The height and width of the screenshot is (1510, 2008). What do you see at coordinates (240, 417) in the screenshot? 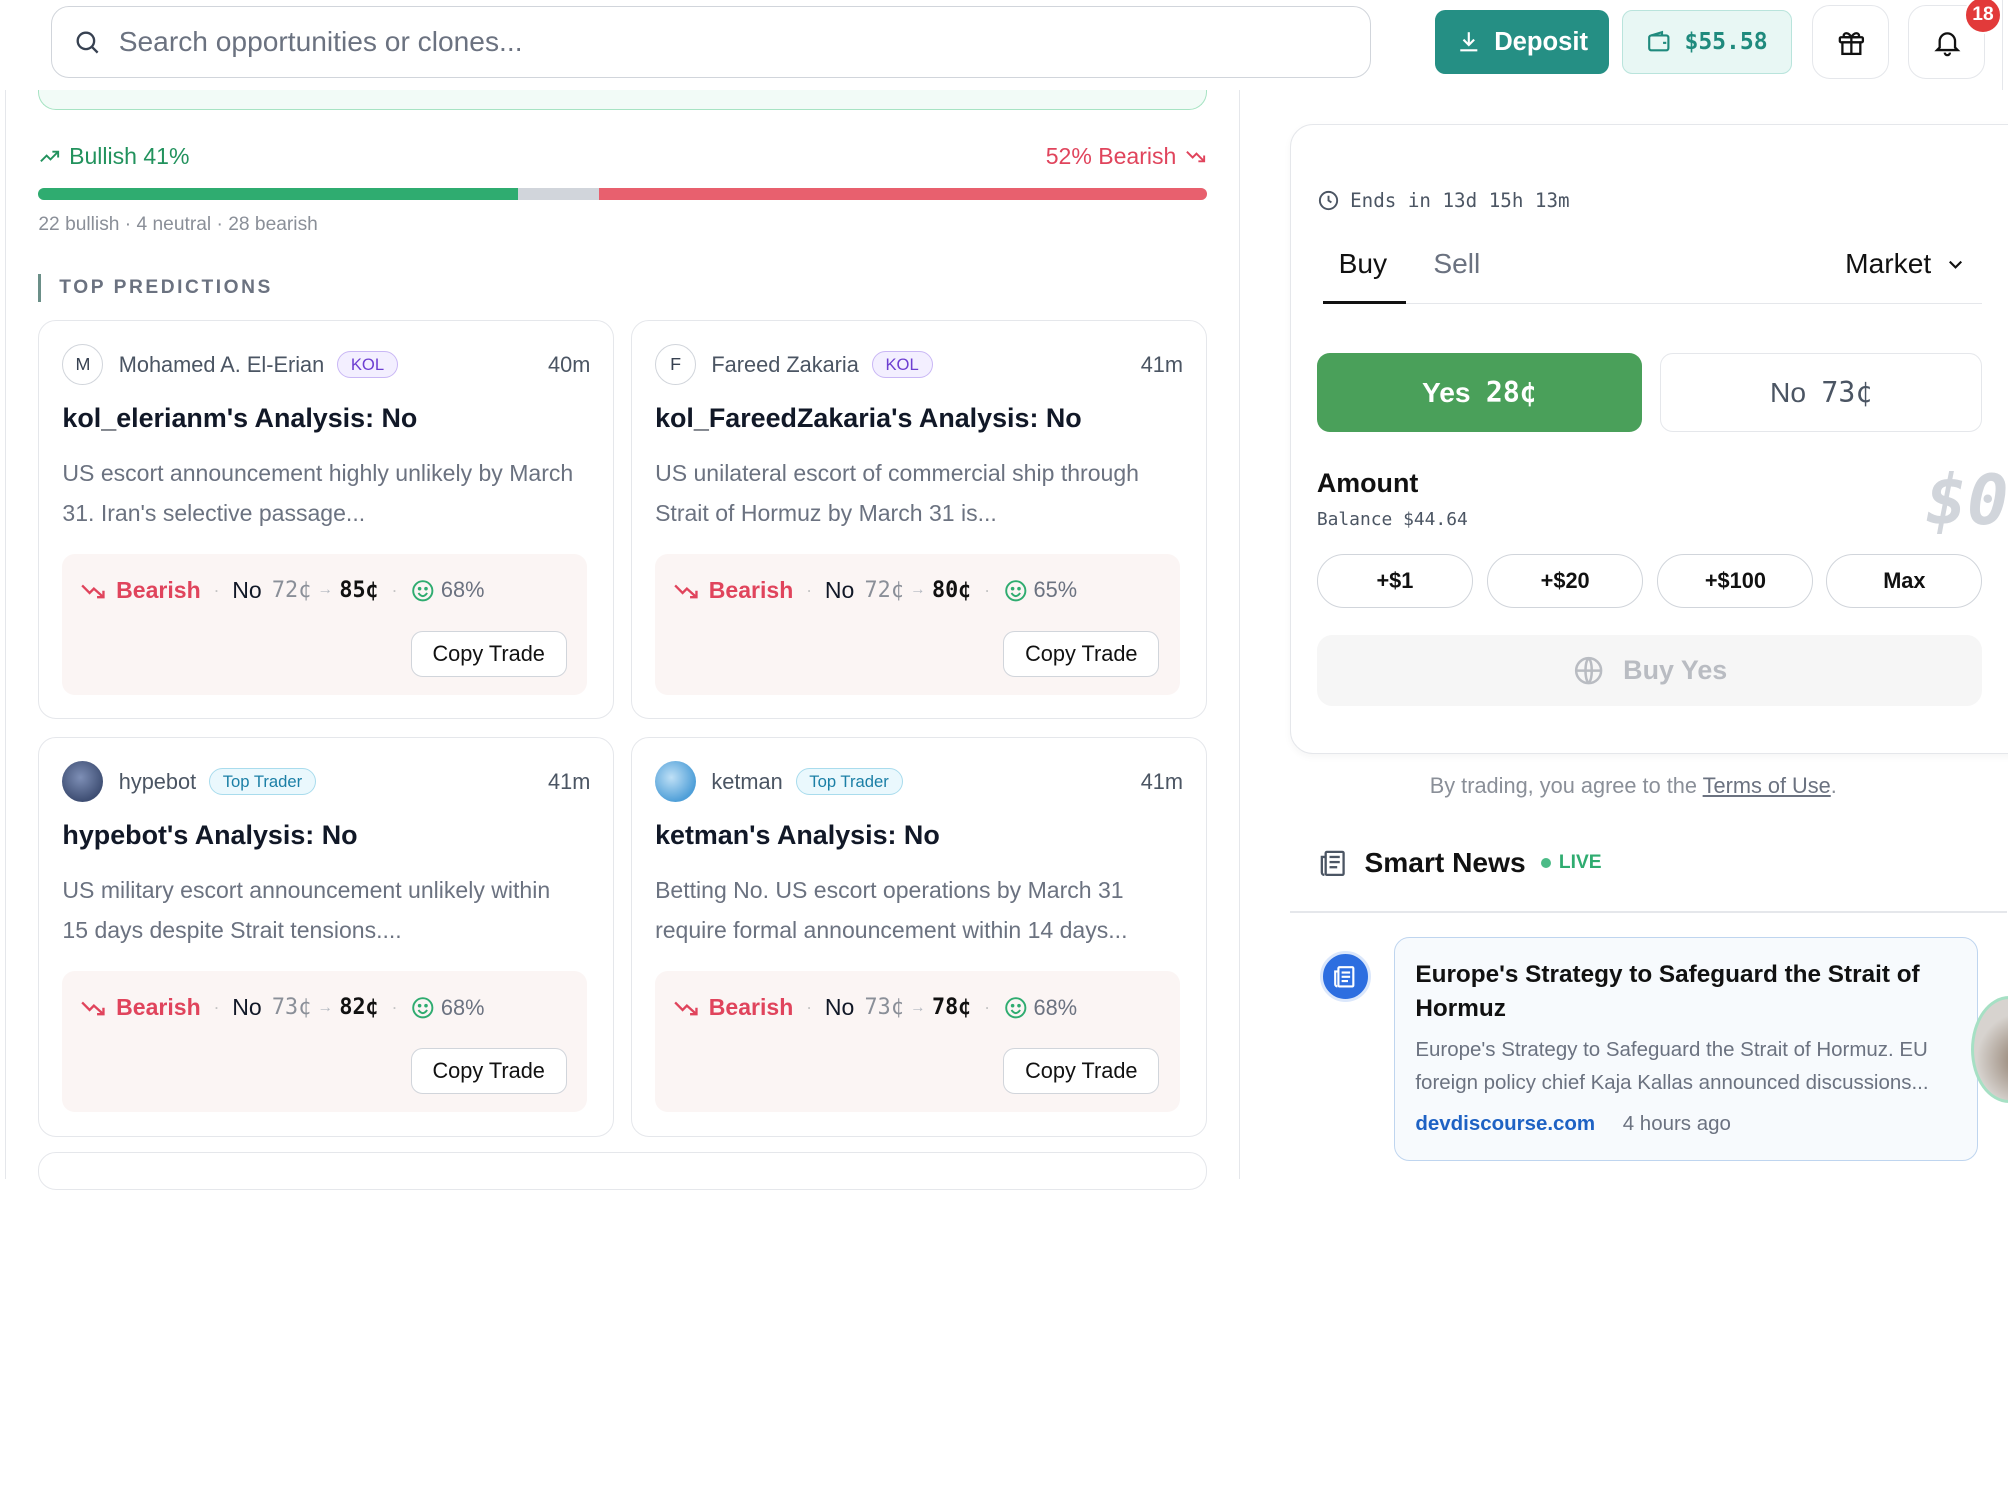
I see `card-title: kol_elerianm's Analysis: No` at bounding box center [240, 417].